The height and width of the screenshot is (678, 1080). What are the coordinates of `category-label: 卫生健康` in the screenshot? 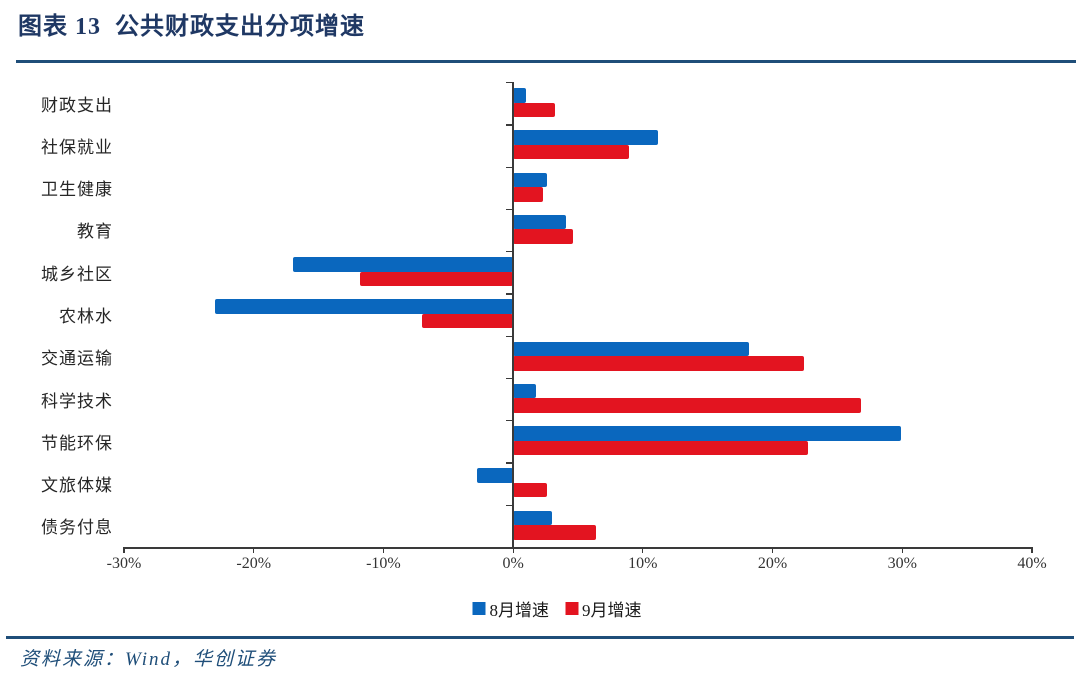 It's located at (77, 190).